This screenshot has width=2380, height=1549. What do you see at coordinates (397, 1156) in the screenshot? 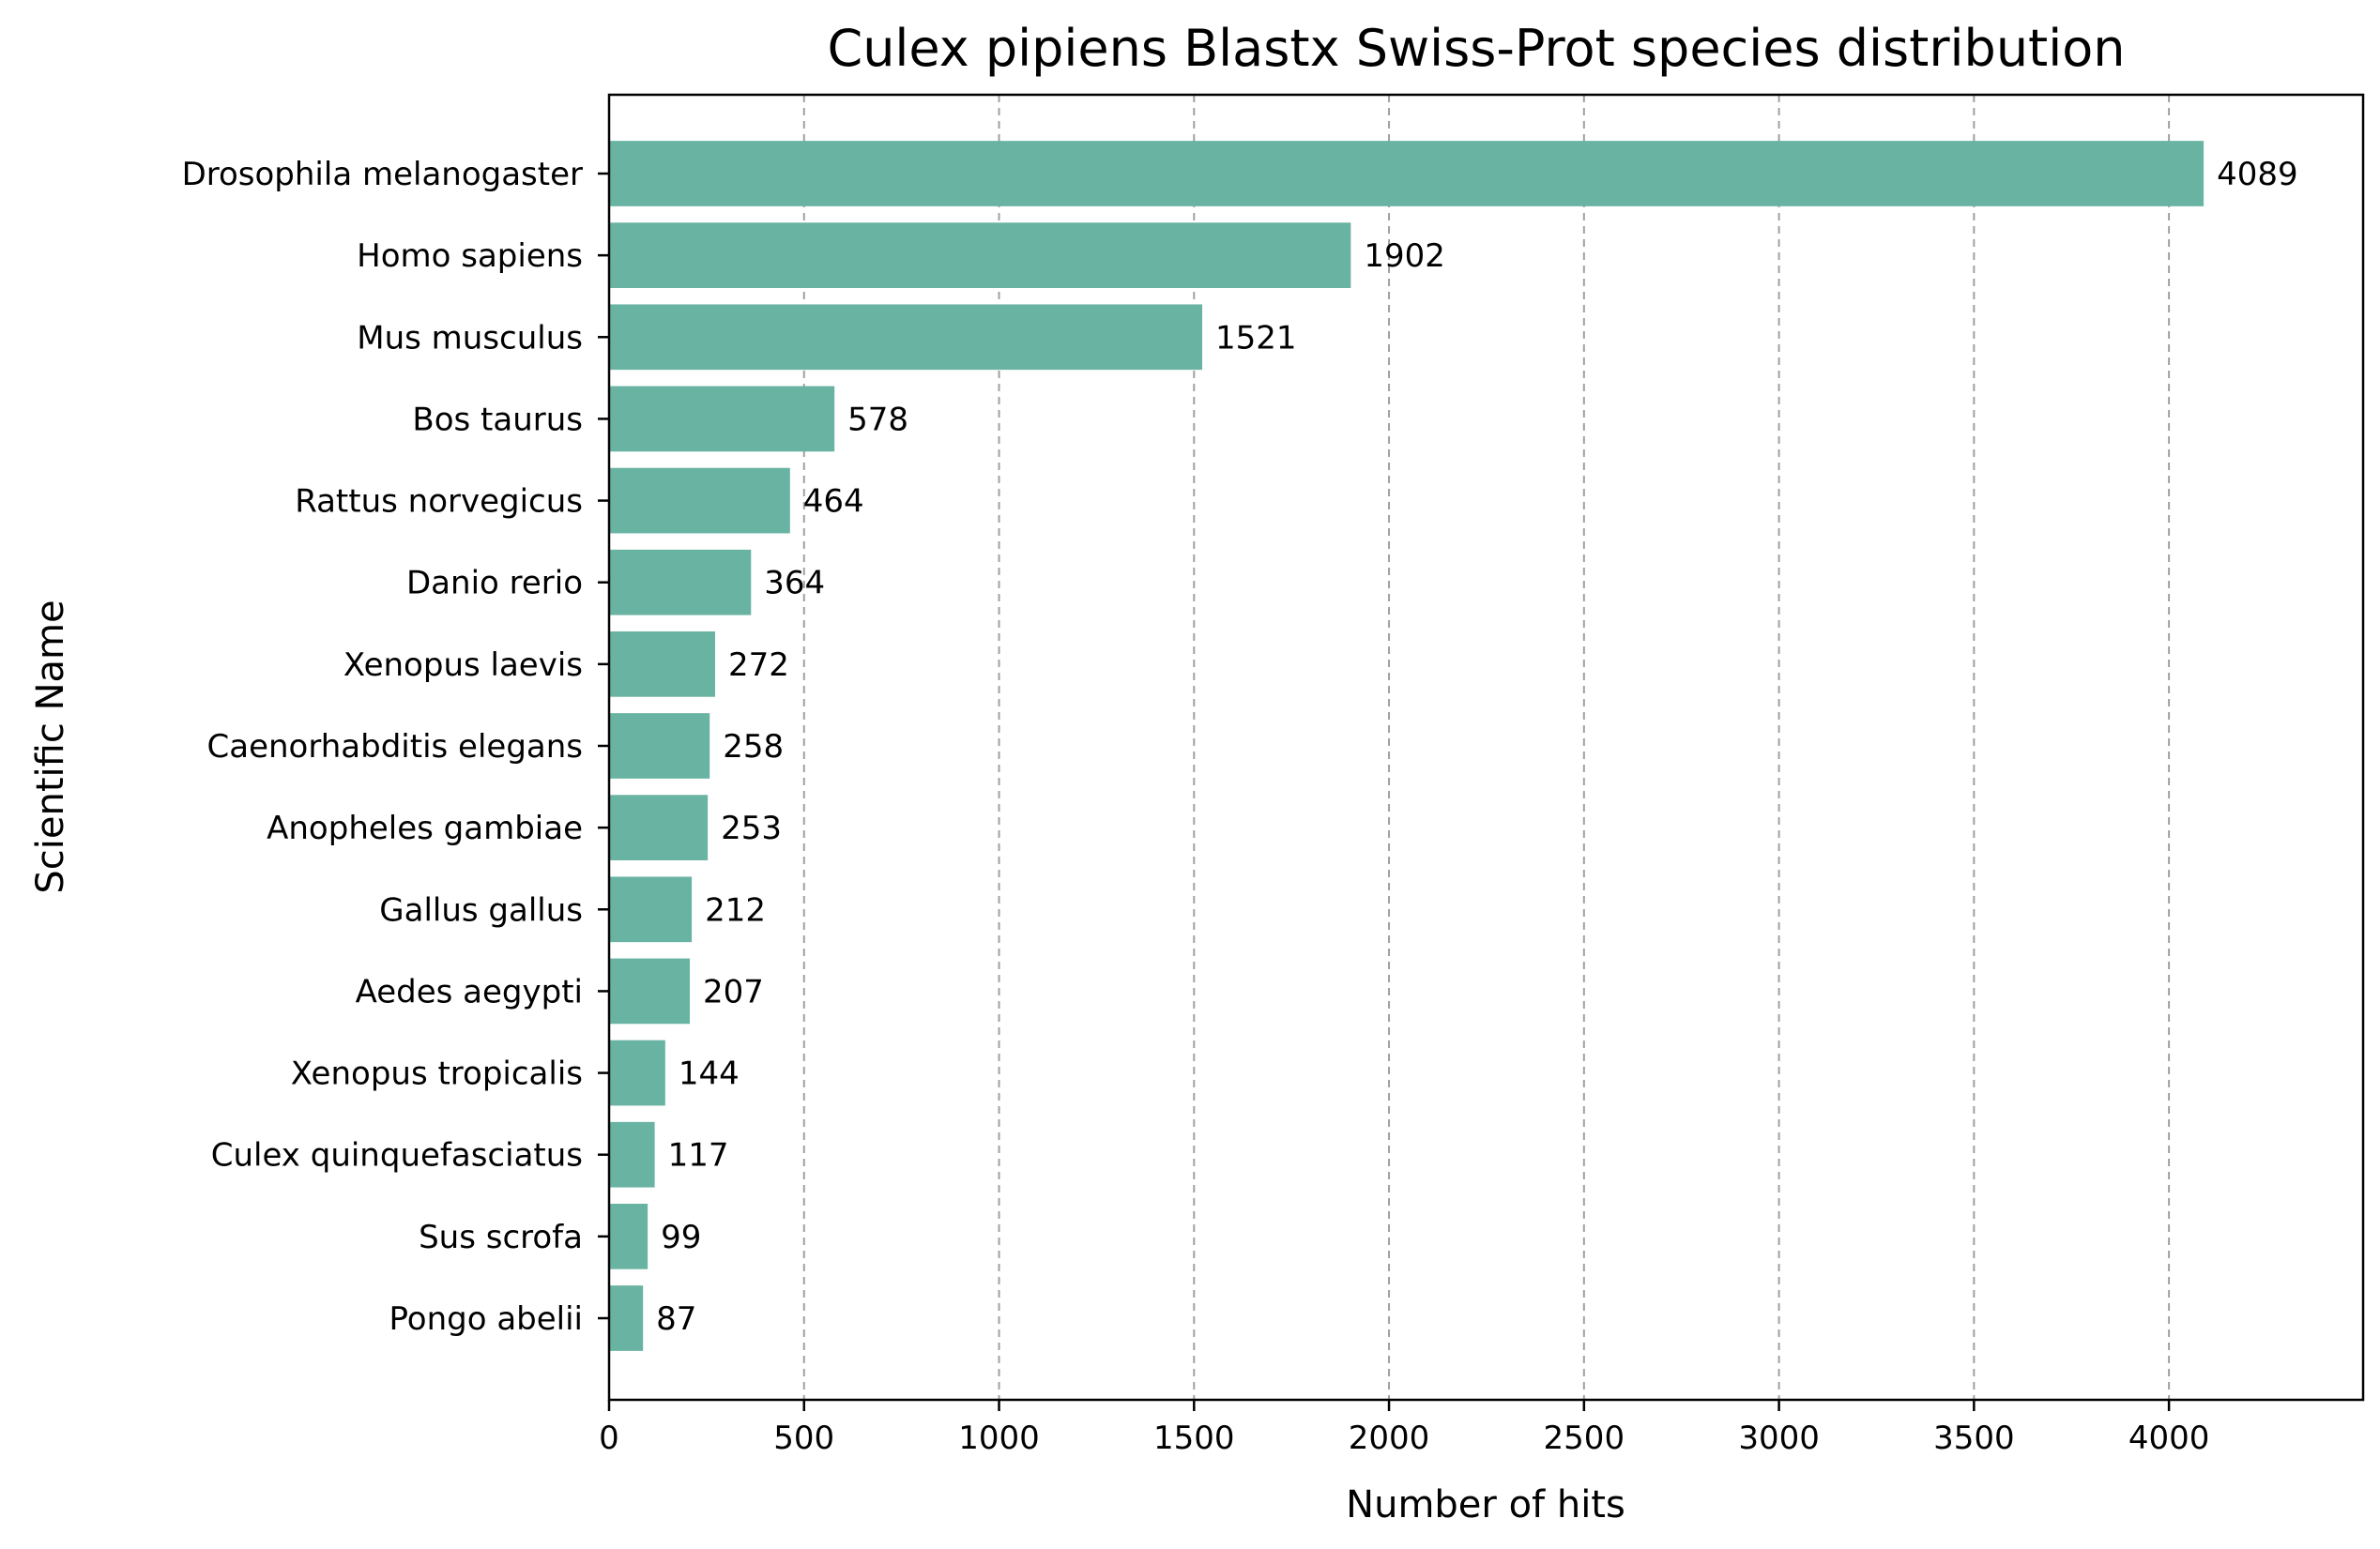
I see `y-tick-label: Culex quinquefasciatus` at bounding box center [397, 1156].